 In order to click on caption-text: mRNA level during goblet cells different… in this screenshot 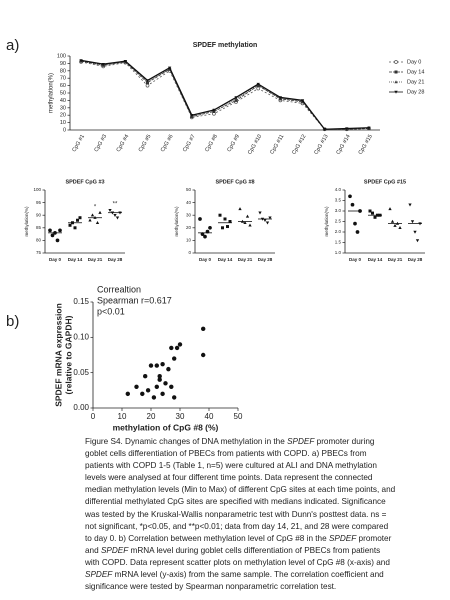, I will do `click(237, 556)`.